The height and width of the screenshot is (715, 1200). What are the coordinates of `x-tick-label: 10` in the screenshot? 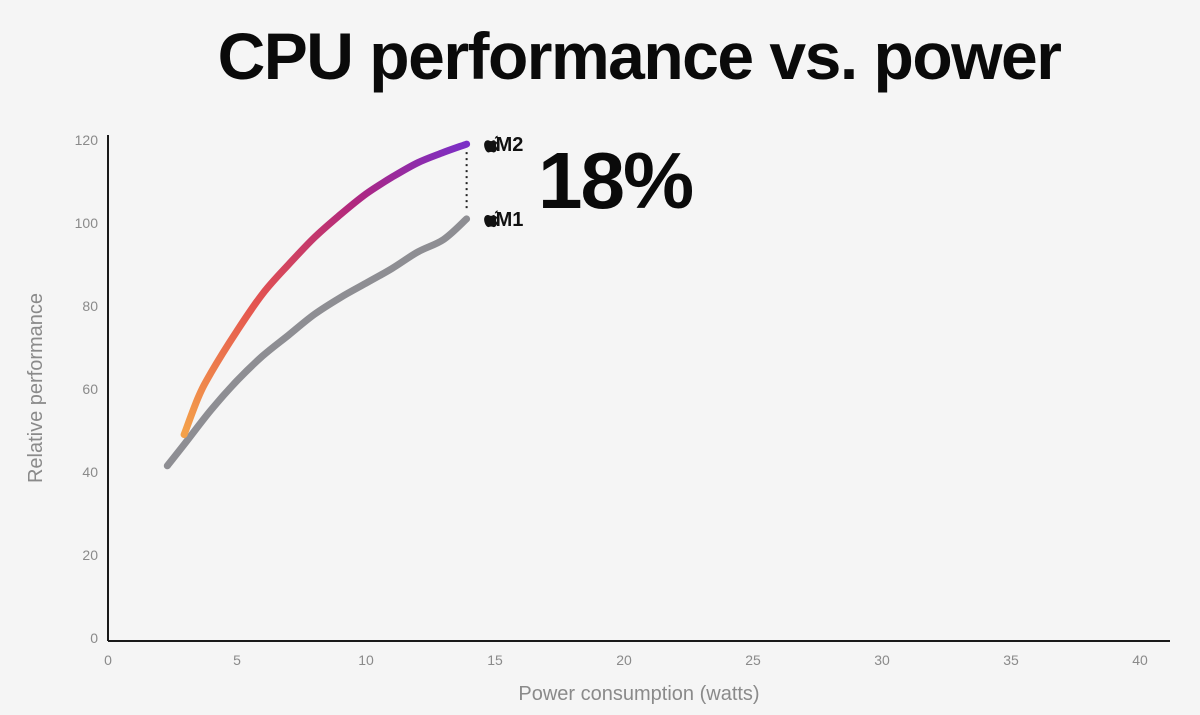 It's located at (366, 660).